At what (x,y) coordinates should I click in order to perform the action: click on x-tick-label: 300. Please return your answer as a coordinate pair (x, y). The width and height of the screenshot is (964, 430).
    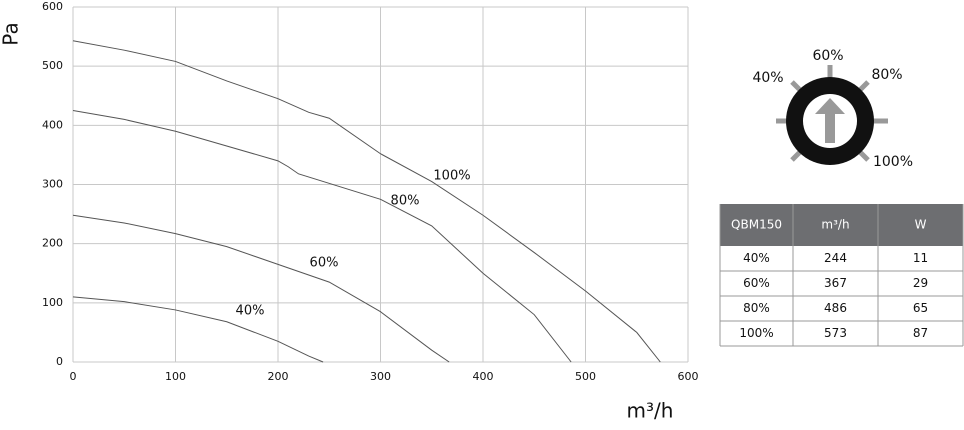
    Looking at the image, I should click on (380, 376).